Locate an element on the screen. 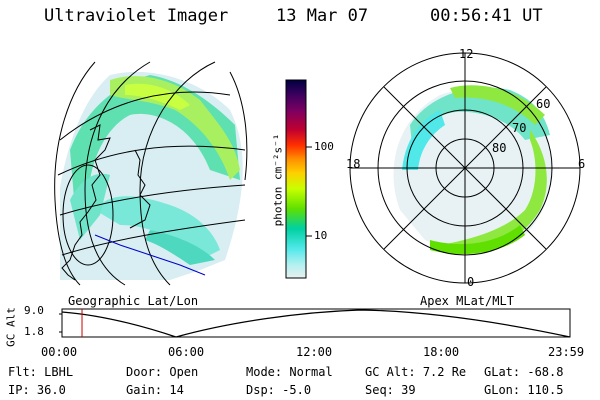 This screenshot has width=600, height=400. lat-label-70: 70 is located at coordinates (519, 128).